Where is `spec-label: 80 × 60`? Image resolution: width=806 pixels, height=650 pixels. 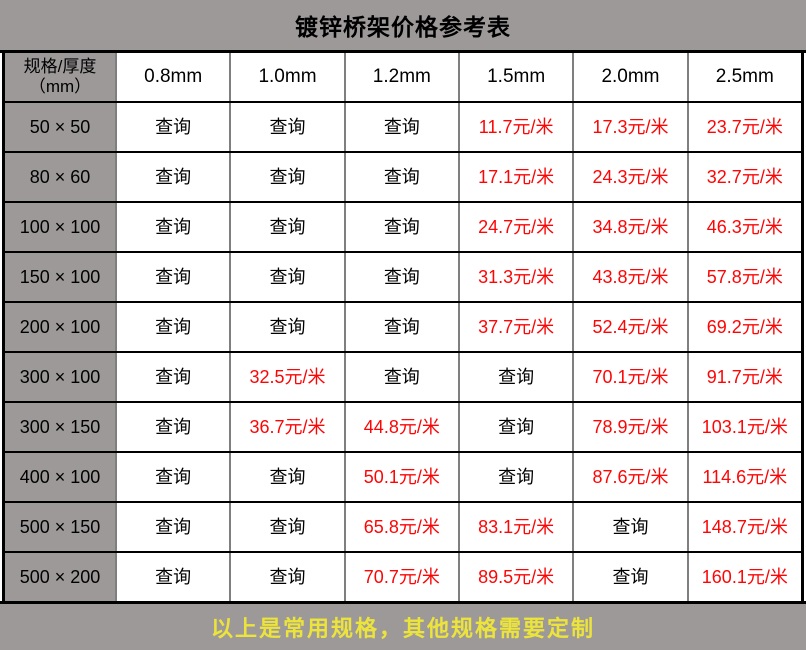 spec-label: 80 × 60 is located at coordinates (60, 176).